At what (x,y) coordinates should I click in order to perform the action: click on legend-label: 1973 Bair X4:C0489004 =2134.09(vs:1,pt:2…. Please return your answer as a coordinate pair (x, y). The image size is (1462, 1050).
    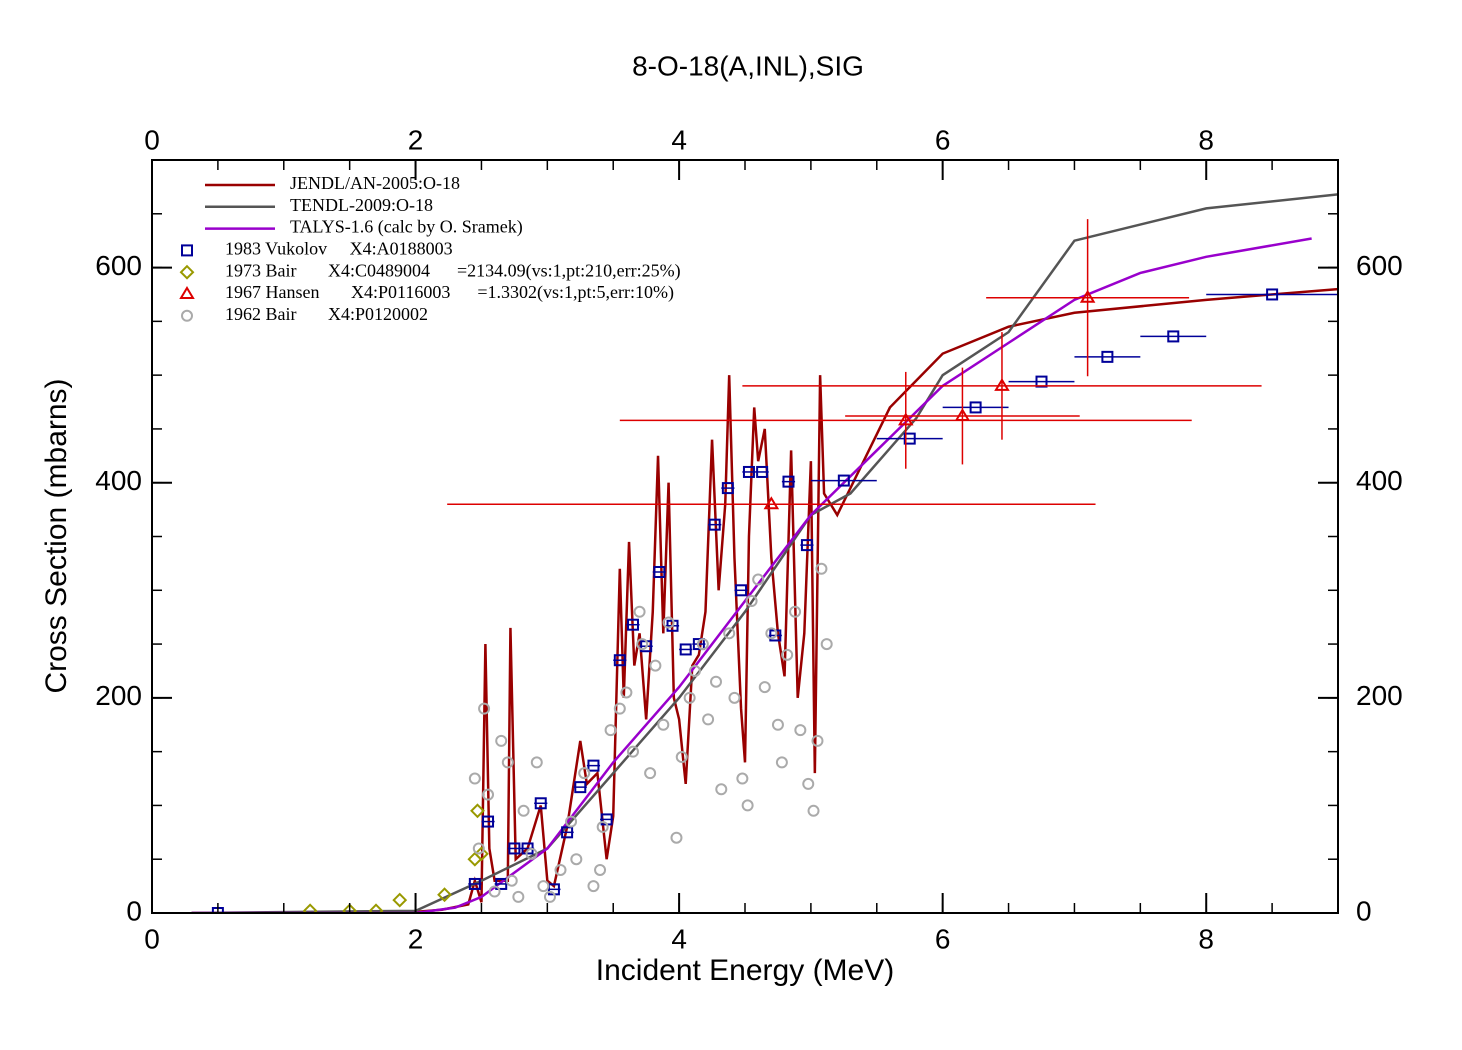
    Looking at the image, I should click on (453, 270).